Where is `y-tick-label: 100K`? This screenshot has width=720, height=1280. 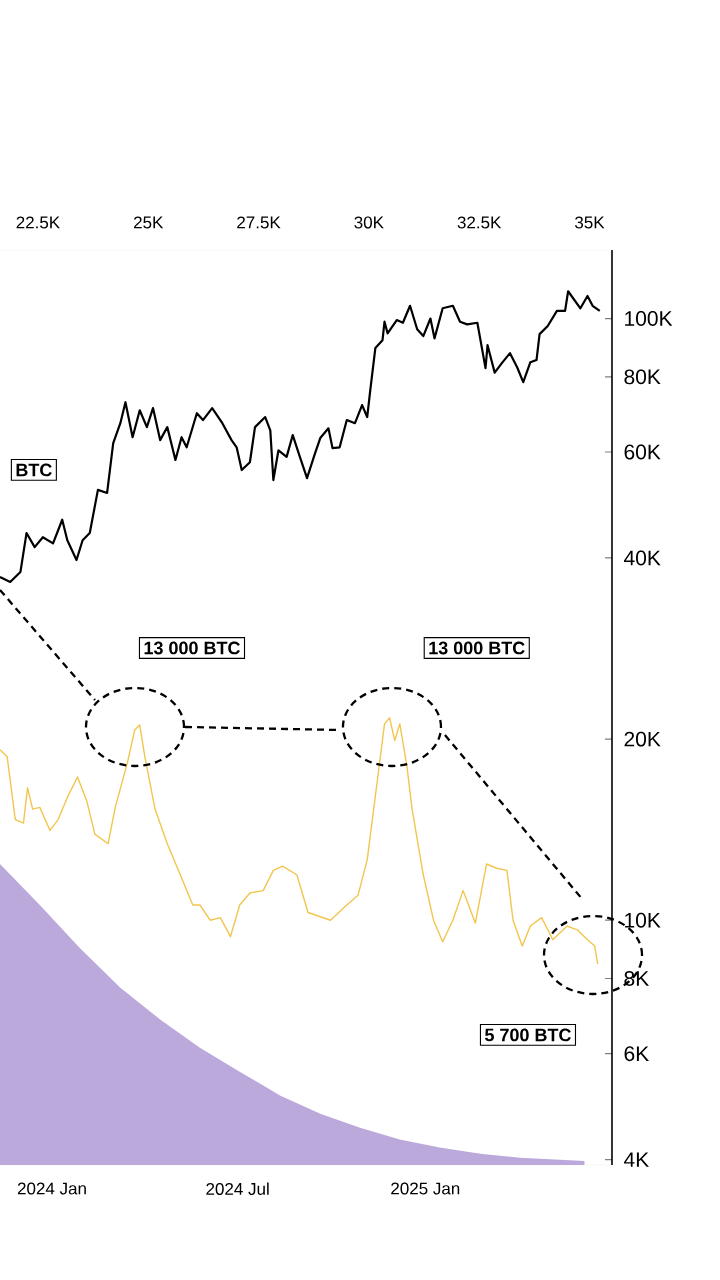
y-tick-label: 100K is located at coordinates (649, 318).